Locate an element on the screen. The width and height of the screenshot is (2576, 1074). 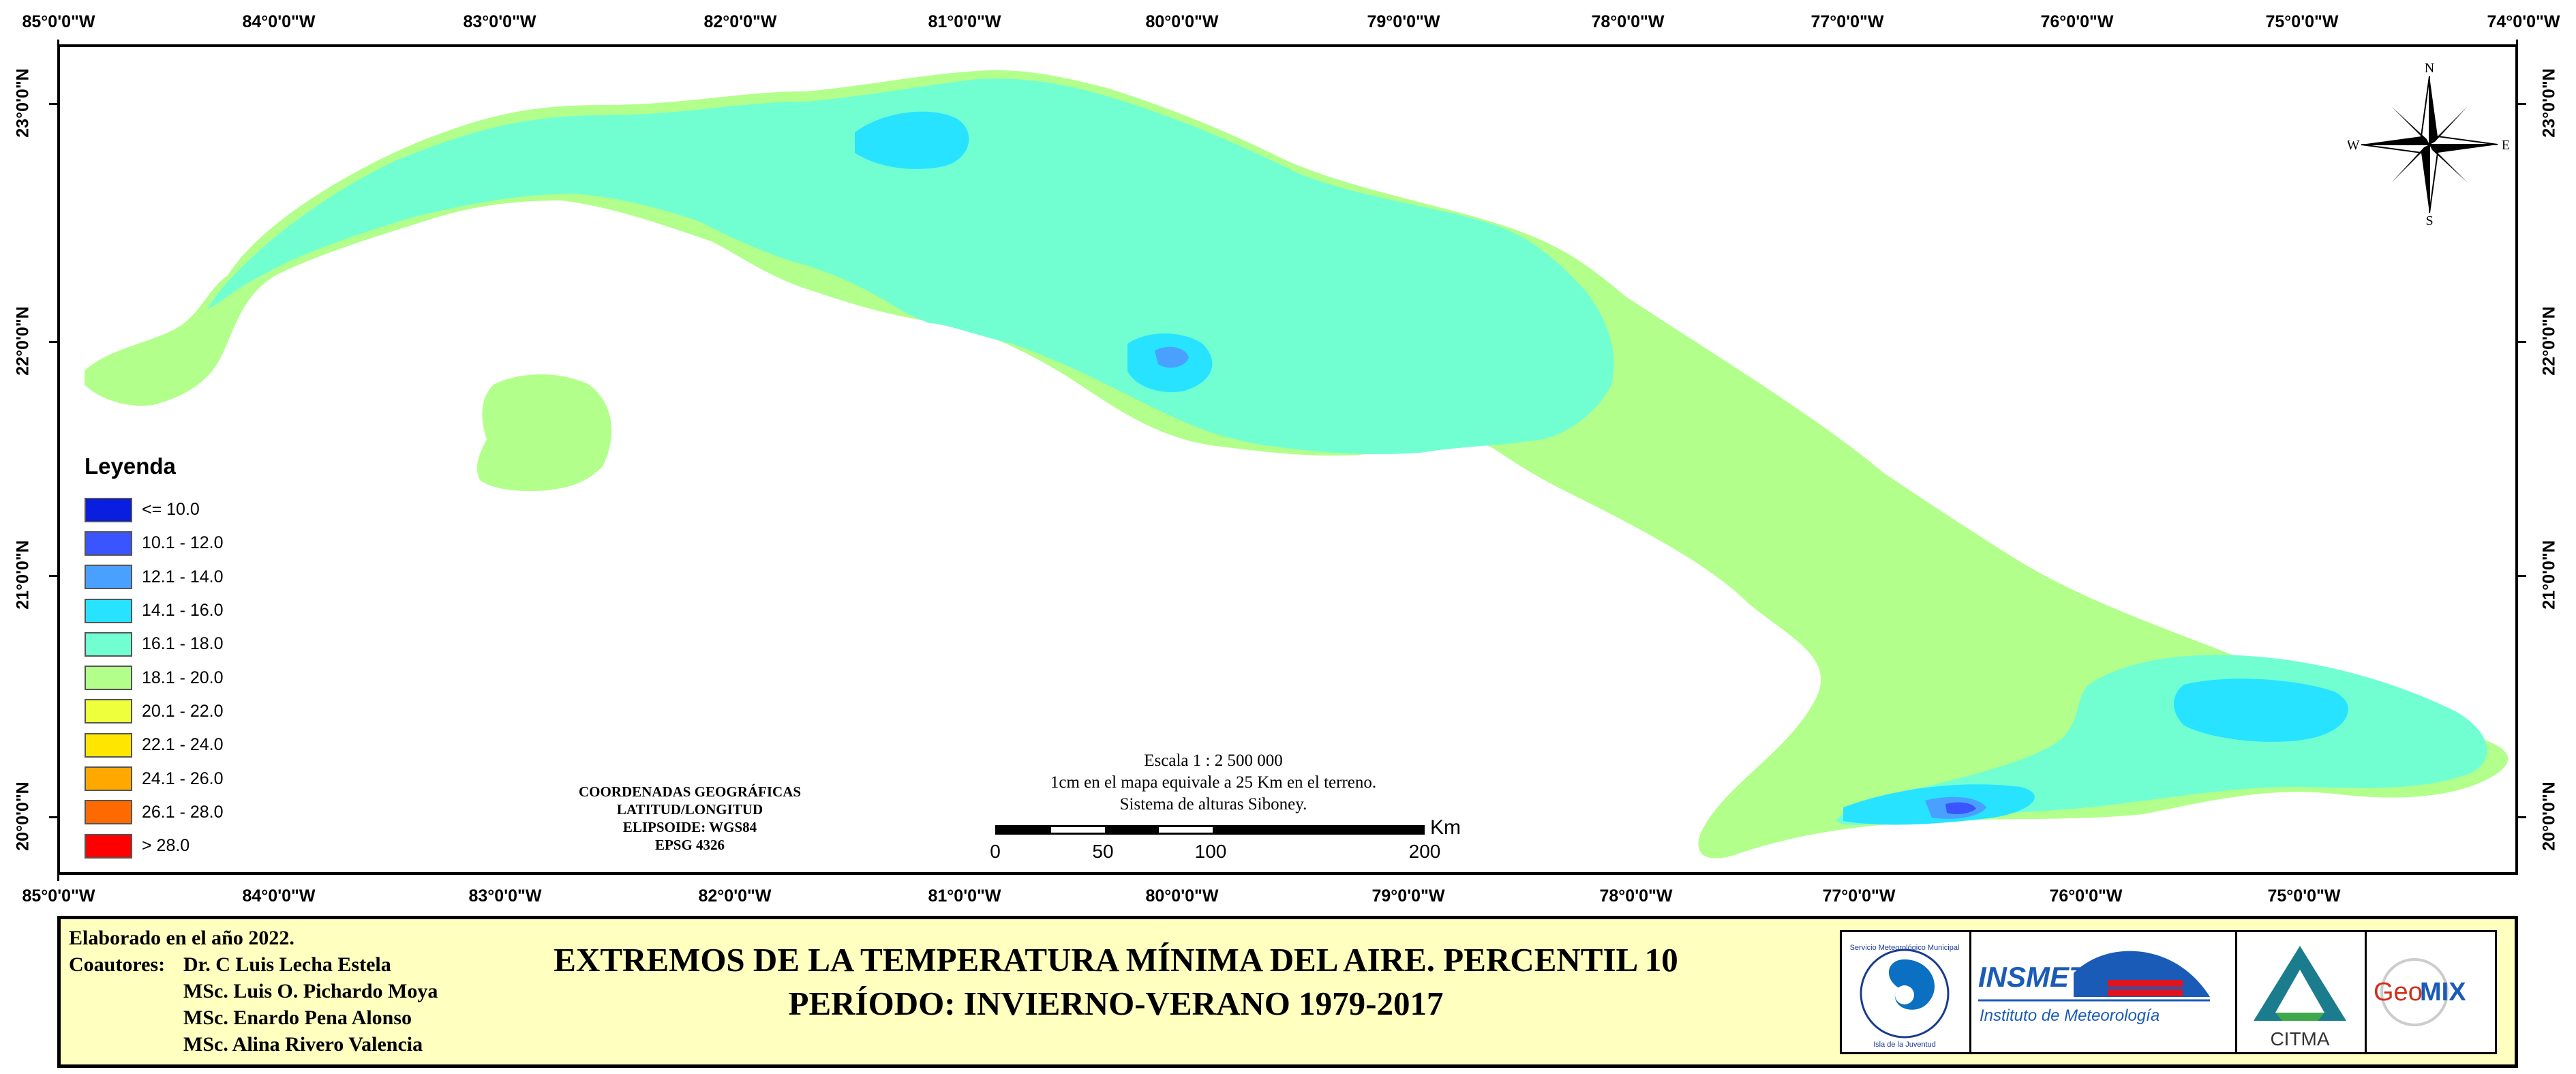
citma-logo-icon: CITMA is located at coordinates (2300, 997).